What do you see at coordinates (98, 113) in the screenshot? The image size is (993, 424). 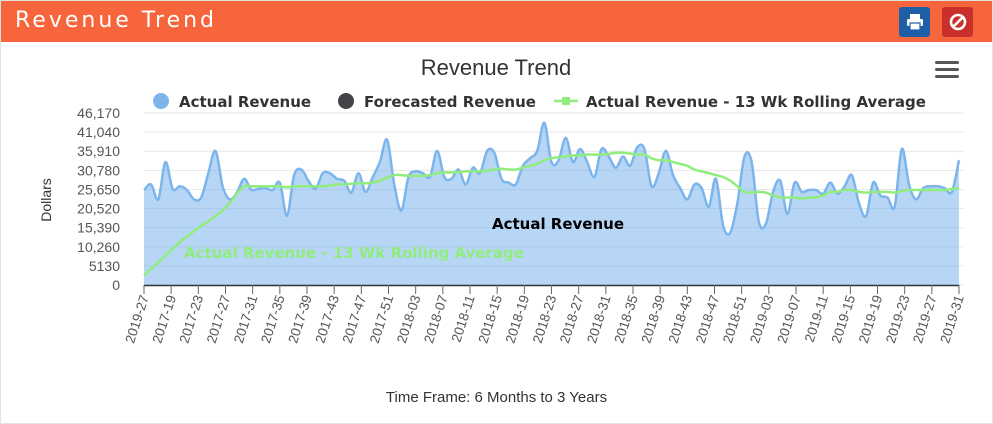 I see `y-tick-label: 46,170` at bounding box center [98, 113].